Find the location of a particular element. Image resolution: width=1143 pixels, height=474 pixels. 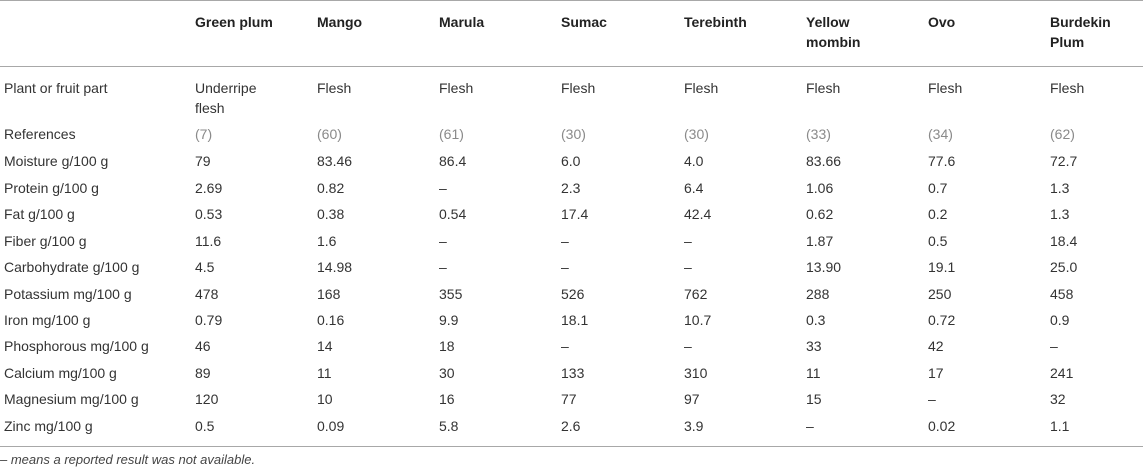

column-header-line: Sumac is located at coordinates (584, 22).